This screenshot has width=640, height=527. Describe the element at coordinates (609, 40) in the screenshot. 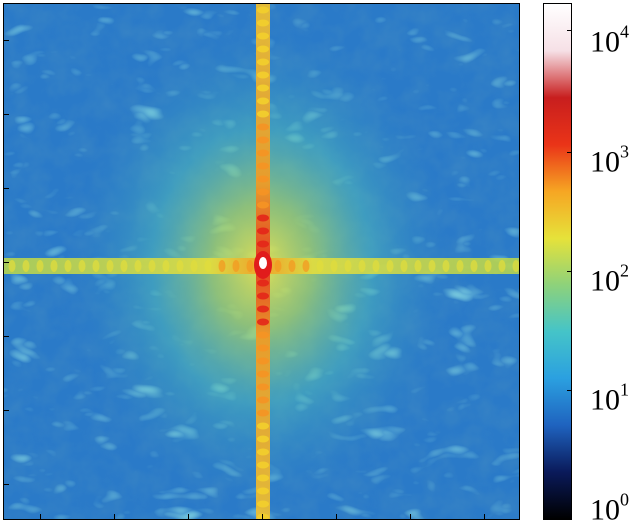

I see `colorbar-label-1e4: 10⁴` at that location.